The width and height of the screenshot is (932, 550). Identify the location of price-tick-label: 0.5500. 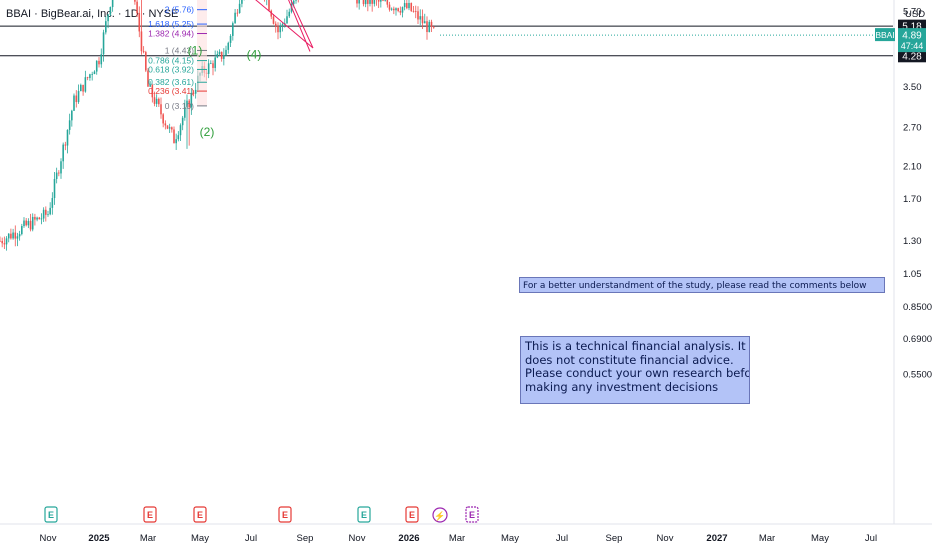
(917, 374).